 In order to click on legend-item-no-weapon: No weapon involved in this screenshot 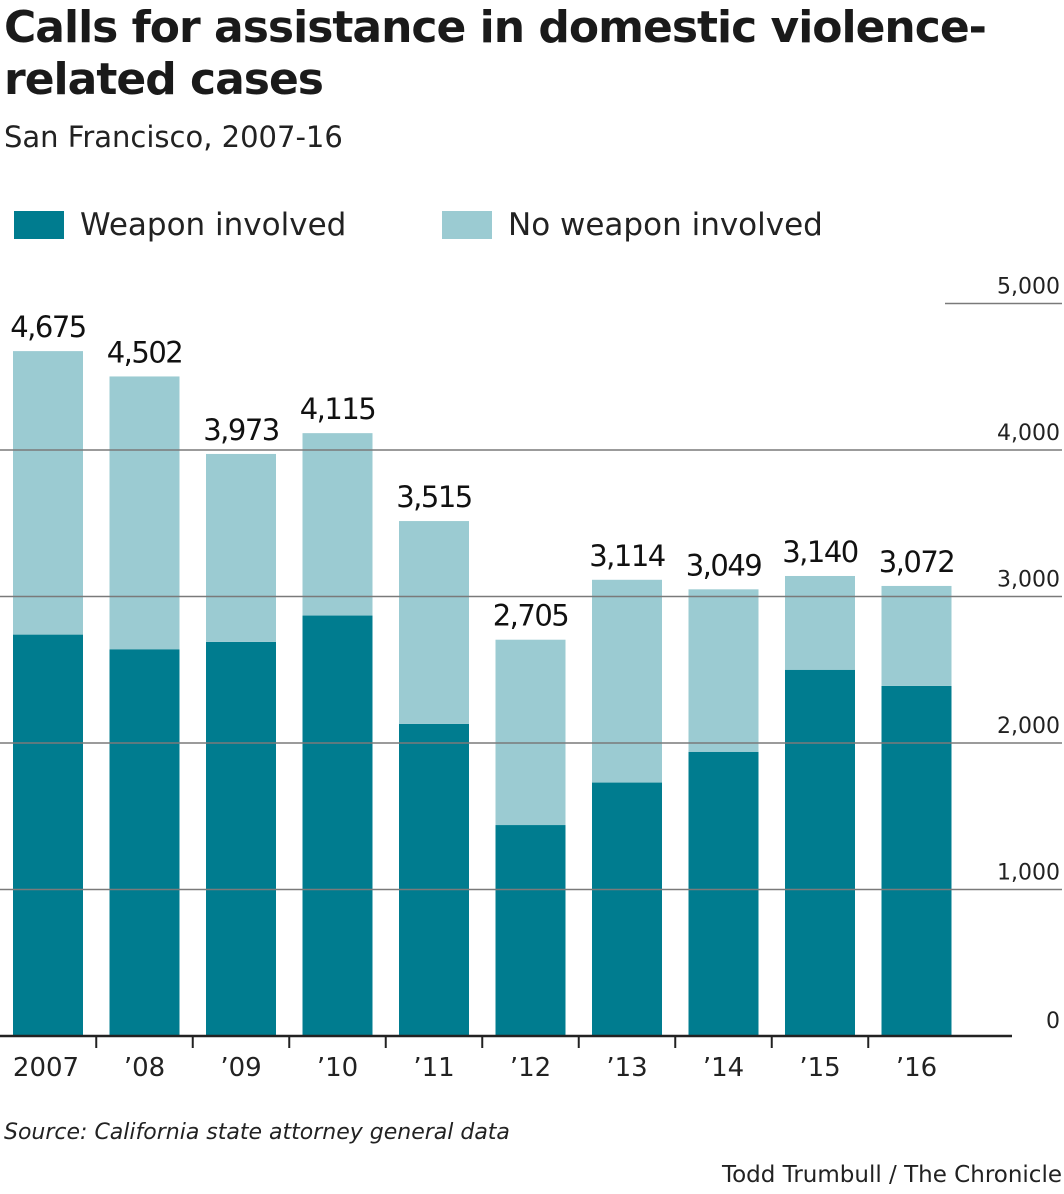, I will do `click(632, 225)`.